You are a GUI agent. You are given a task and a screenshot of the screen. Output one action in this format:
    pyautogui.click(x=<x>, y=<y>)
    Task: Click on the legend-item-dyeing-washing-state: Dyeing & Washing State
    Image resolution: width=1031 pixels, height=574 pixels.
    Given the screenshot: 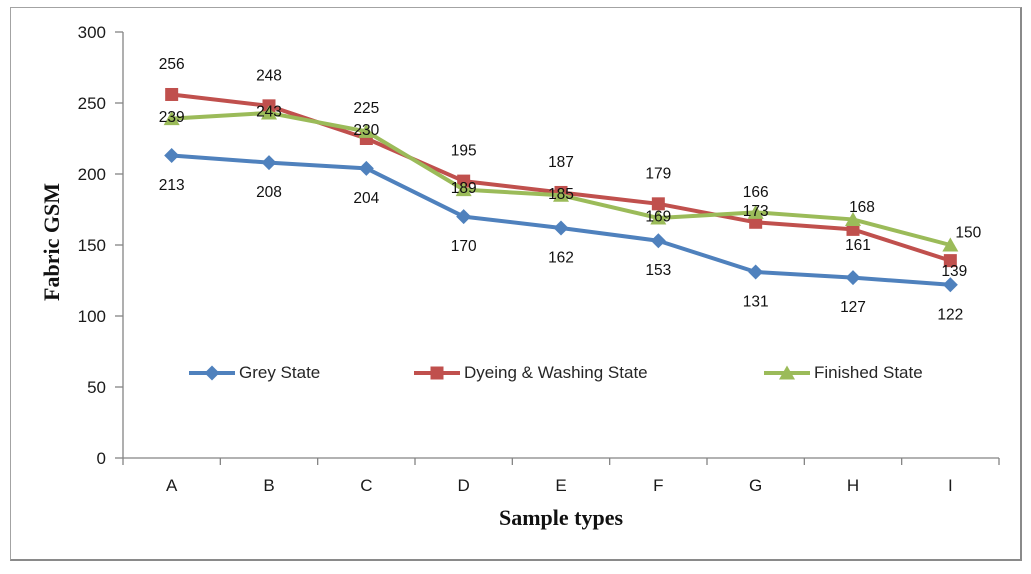 What is the action you would take?
    pyautogui.click(x=530, y=373)
    